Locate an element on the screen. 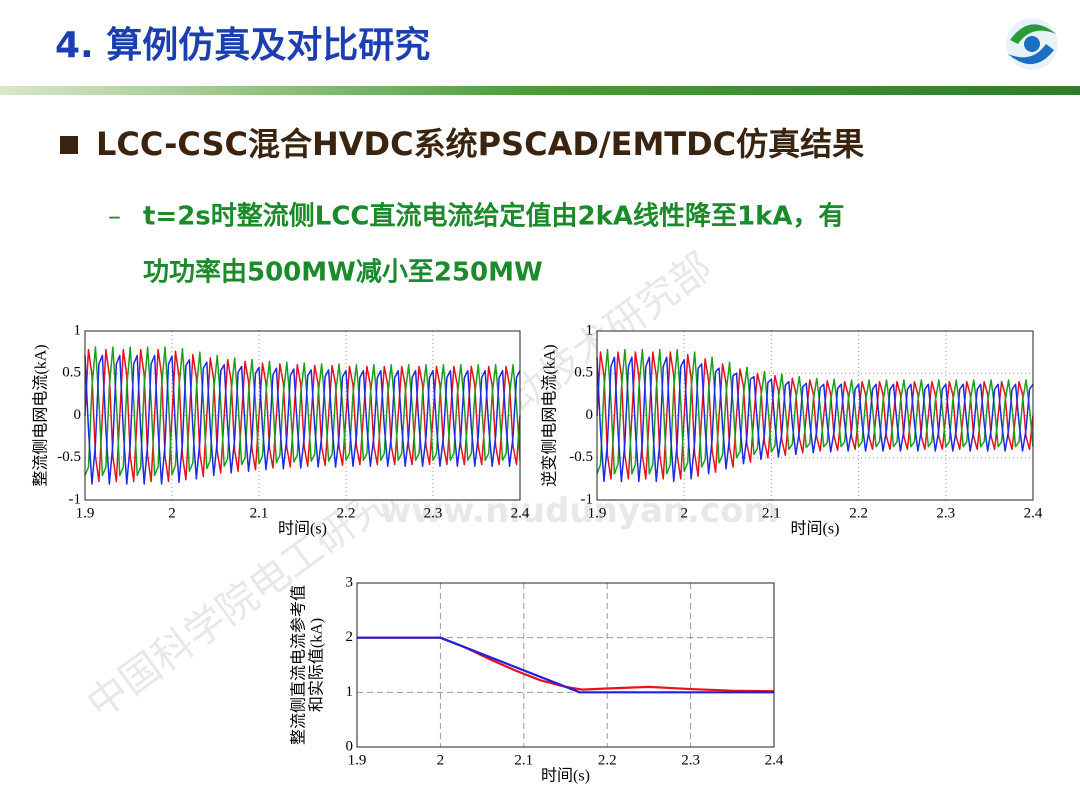 This screenshot has height=809, width=1080. plot-area is located at coordinates (565, 665).